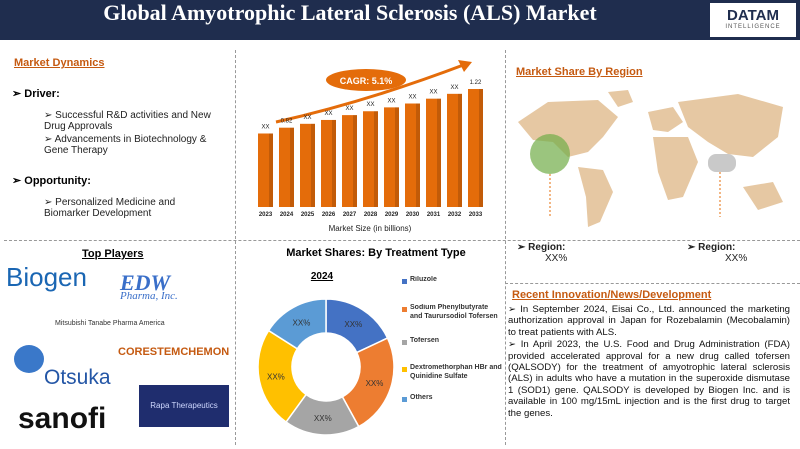 This screenshot has height=449, width=800. I want to click on x-tick-label: 2033, so click(476, 215).